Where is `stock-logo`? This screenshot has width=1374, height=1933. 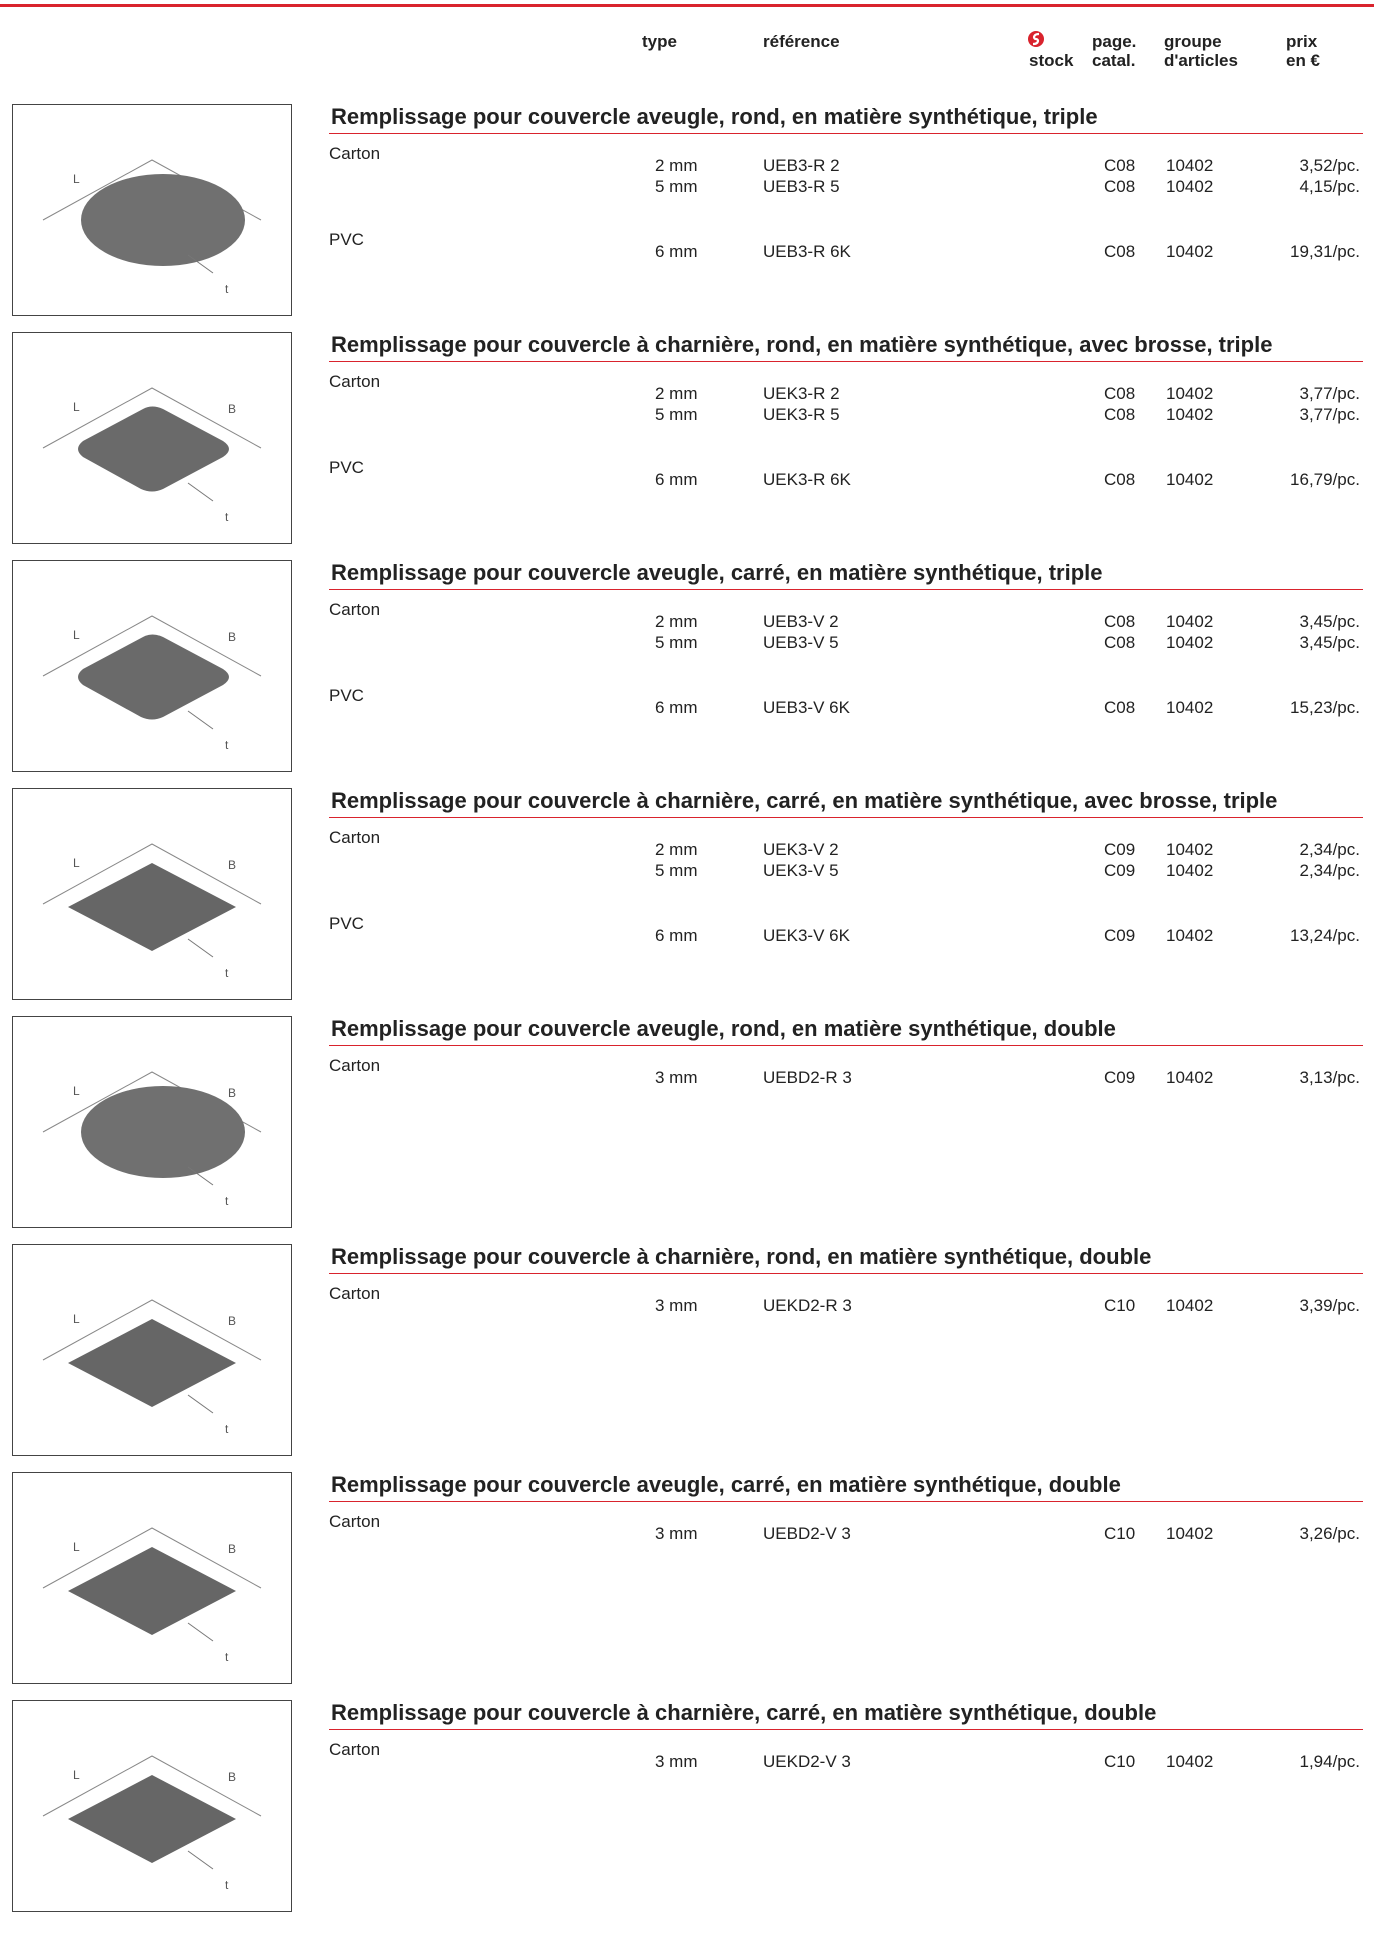
stock-logo is located at coordinates (1036, 39).